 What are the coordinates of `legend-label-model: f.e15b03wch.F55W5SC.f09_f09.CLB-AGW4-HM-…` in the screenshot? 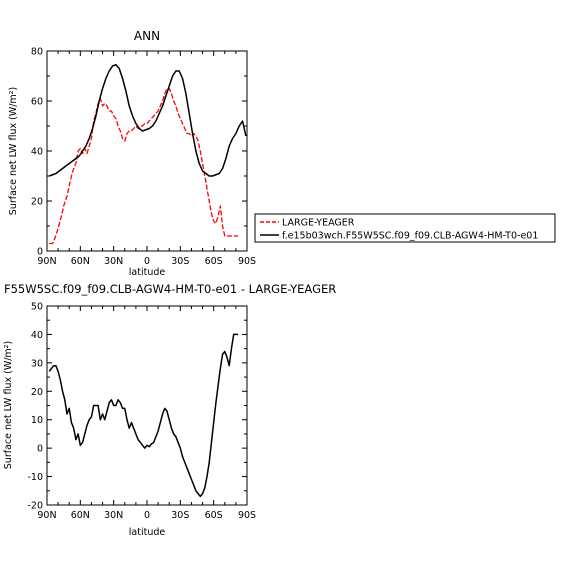 It's located at (410, 236).